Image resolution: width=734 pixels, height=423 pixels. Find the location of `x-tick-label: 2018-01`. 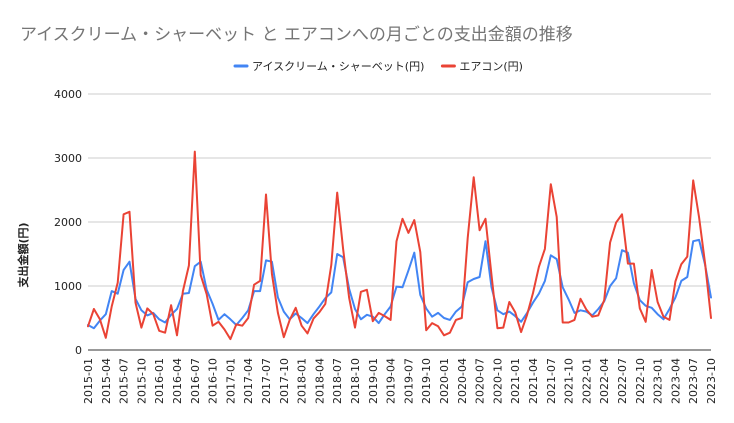

x-tick-label: 2018-01 is located at coordinates (302, 381).